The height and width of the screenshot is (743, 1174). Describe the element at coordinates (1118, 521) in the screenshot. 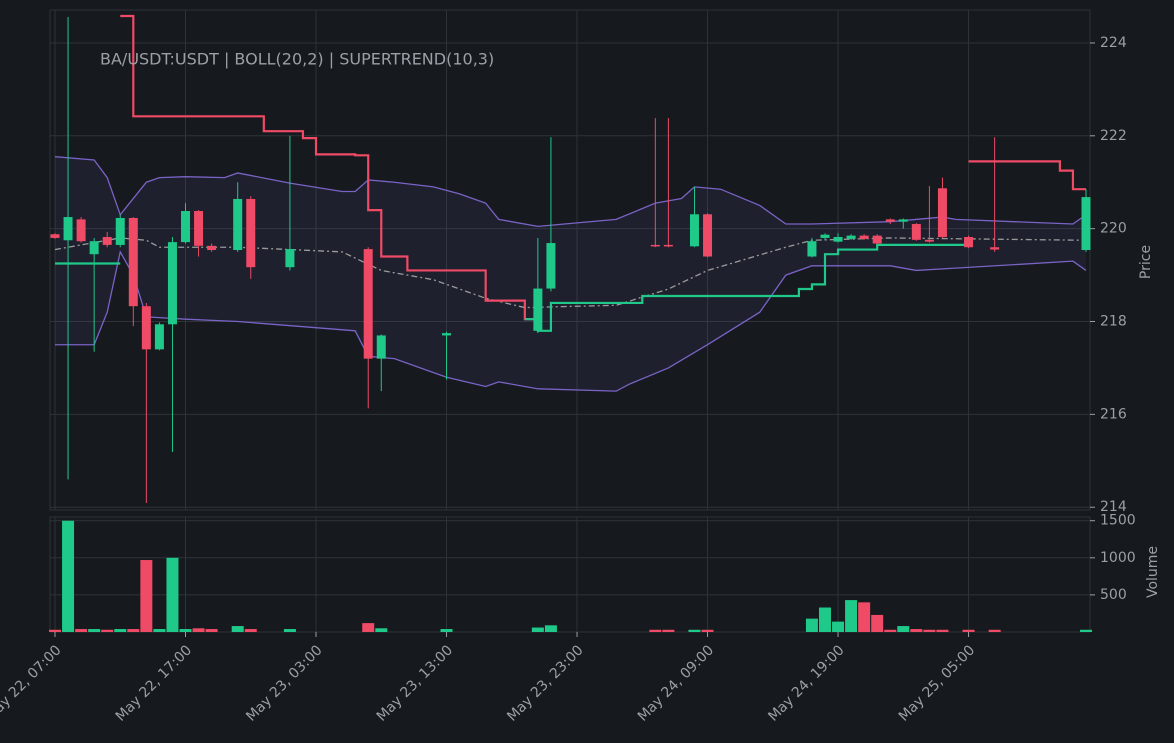

I see `y-tick-label: 1500` at that location.